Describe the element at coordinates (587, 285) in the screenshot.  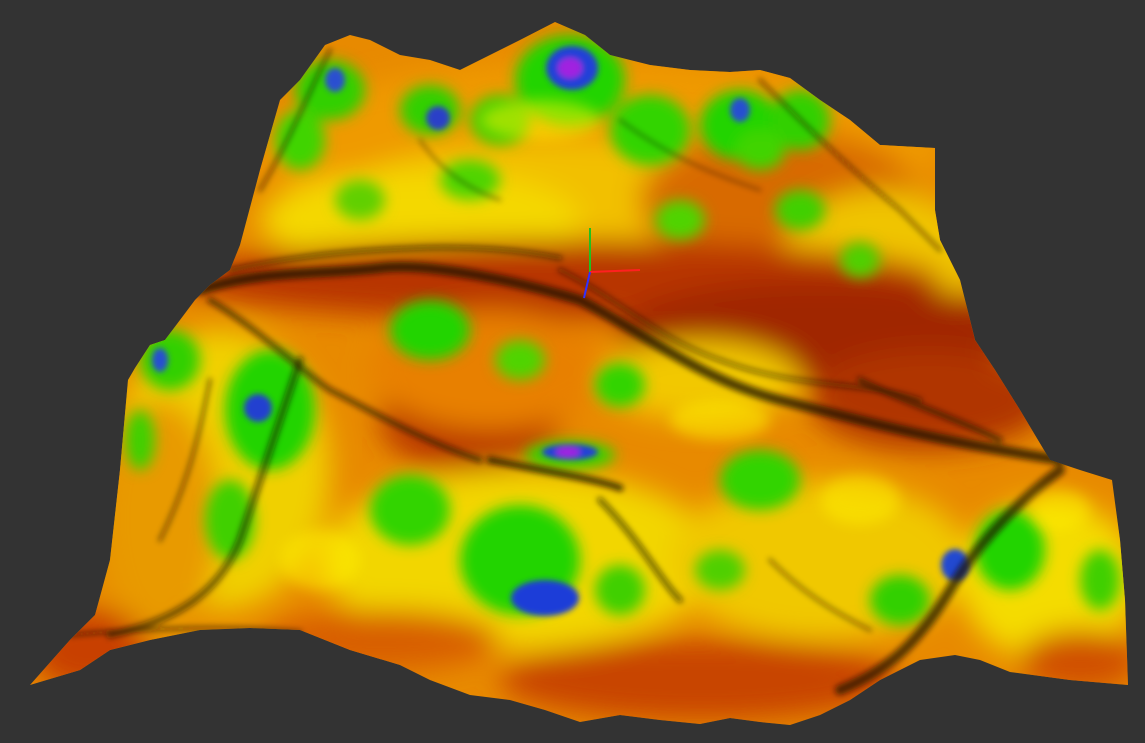
I see `axis-z-line` at that location.